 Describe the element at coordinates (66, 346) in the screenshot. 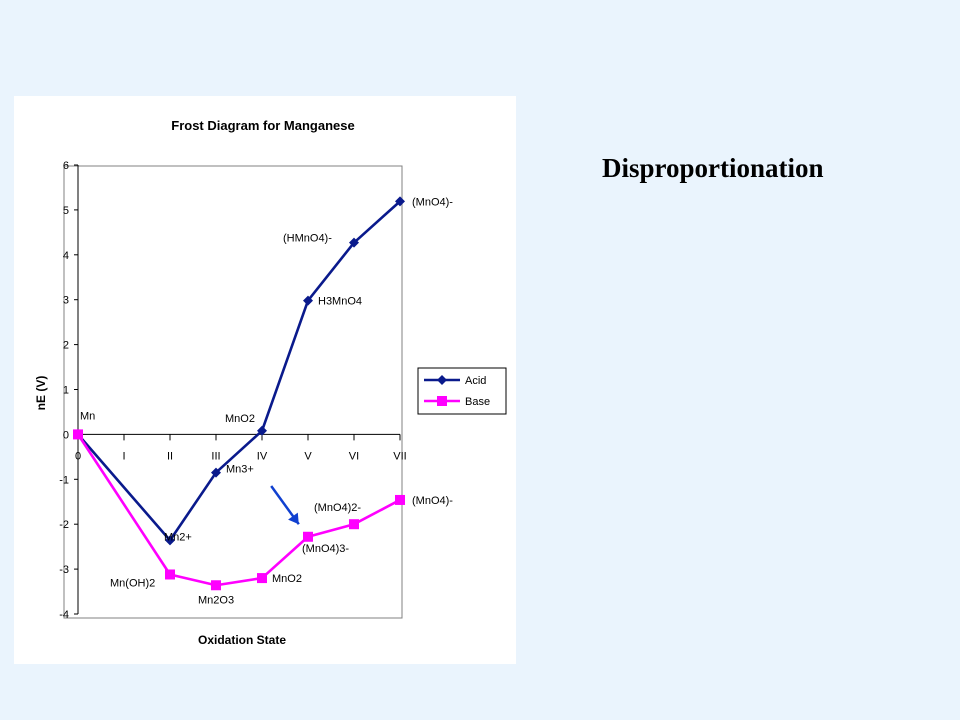

I see `y-tick-label: 2` at that location.